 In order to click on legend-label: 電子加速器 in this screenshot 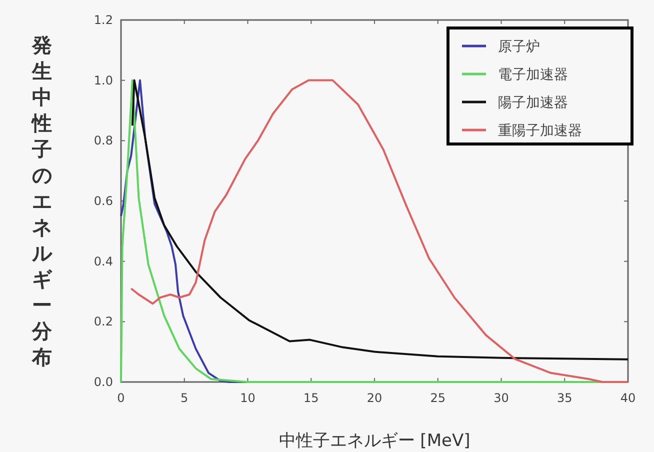, I will do `click(533, 75)`.